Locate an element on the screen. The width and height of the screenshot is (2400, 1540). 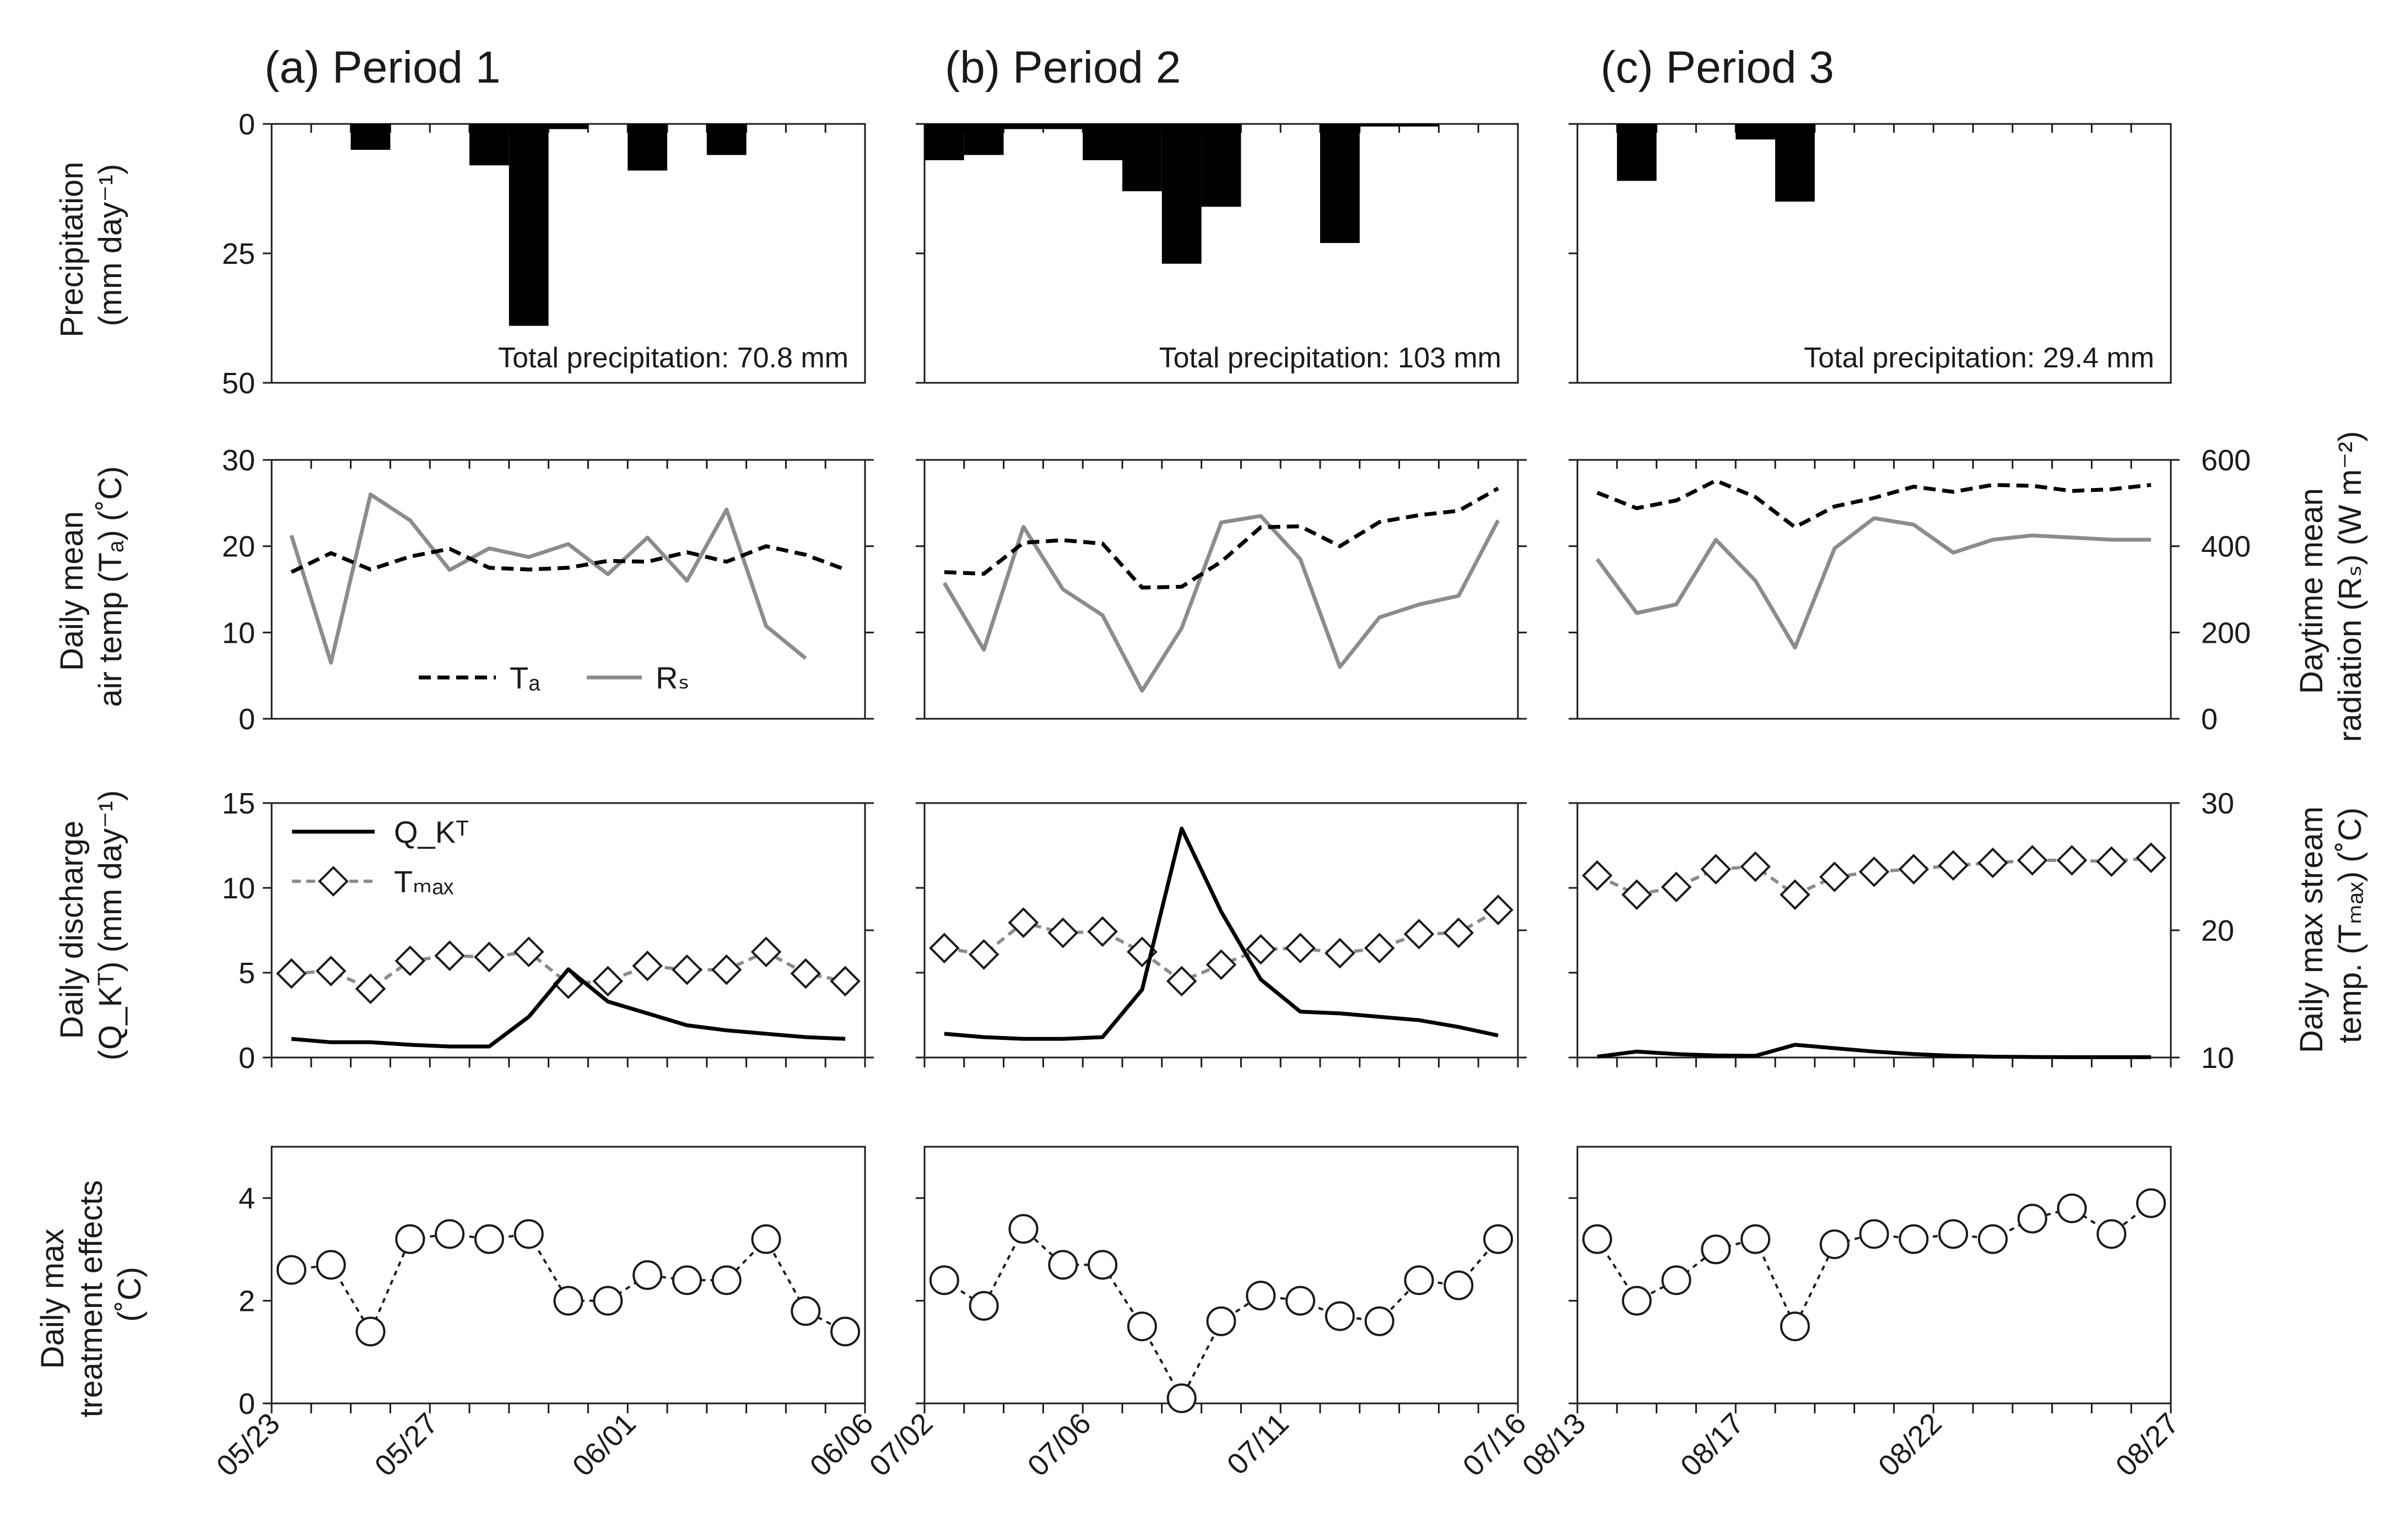
legend-tmax-label: Tₘₐₓ is located at coordinates (424, 881).